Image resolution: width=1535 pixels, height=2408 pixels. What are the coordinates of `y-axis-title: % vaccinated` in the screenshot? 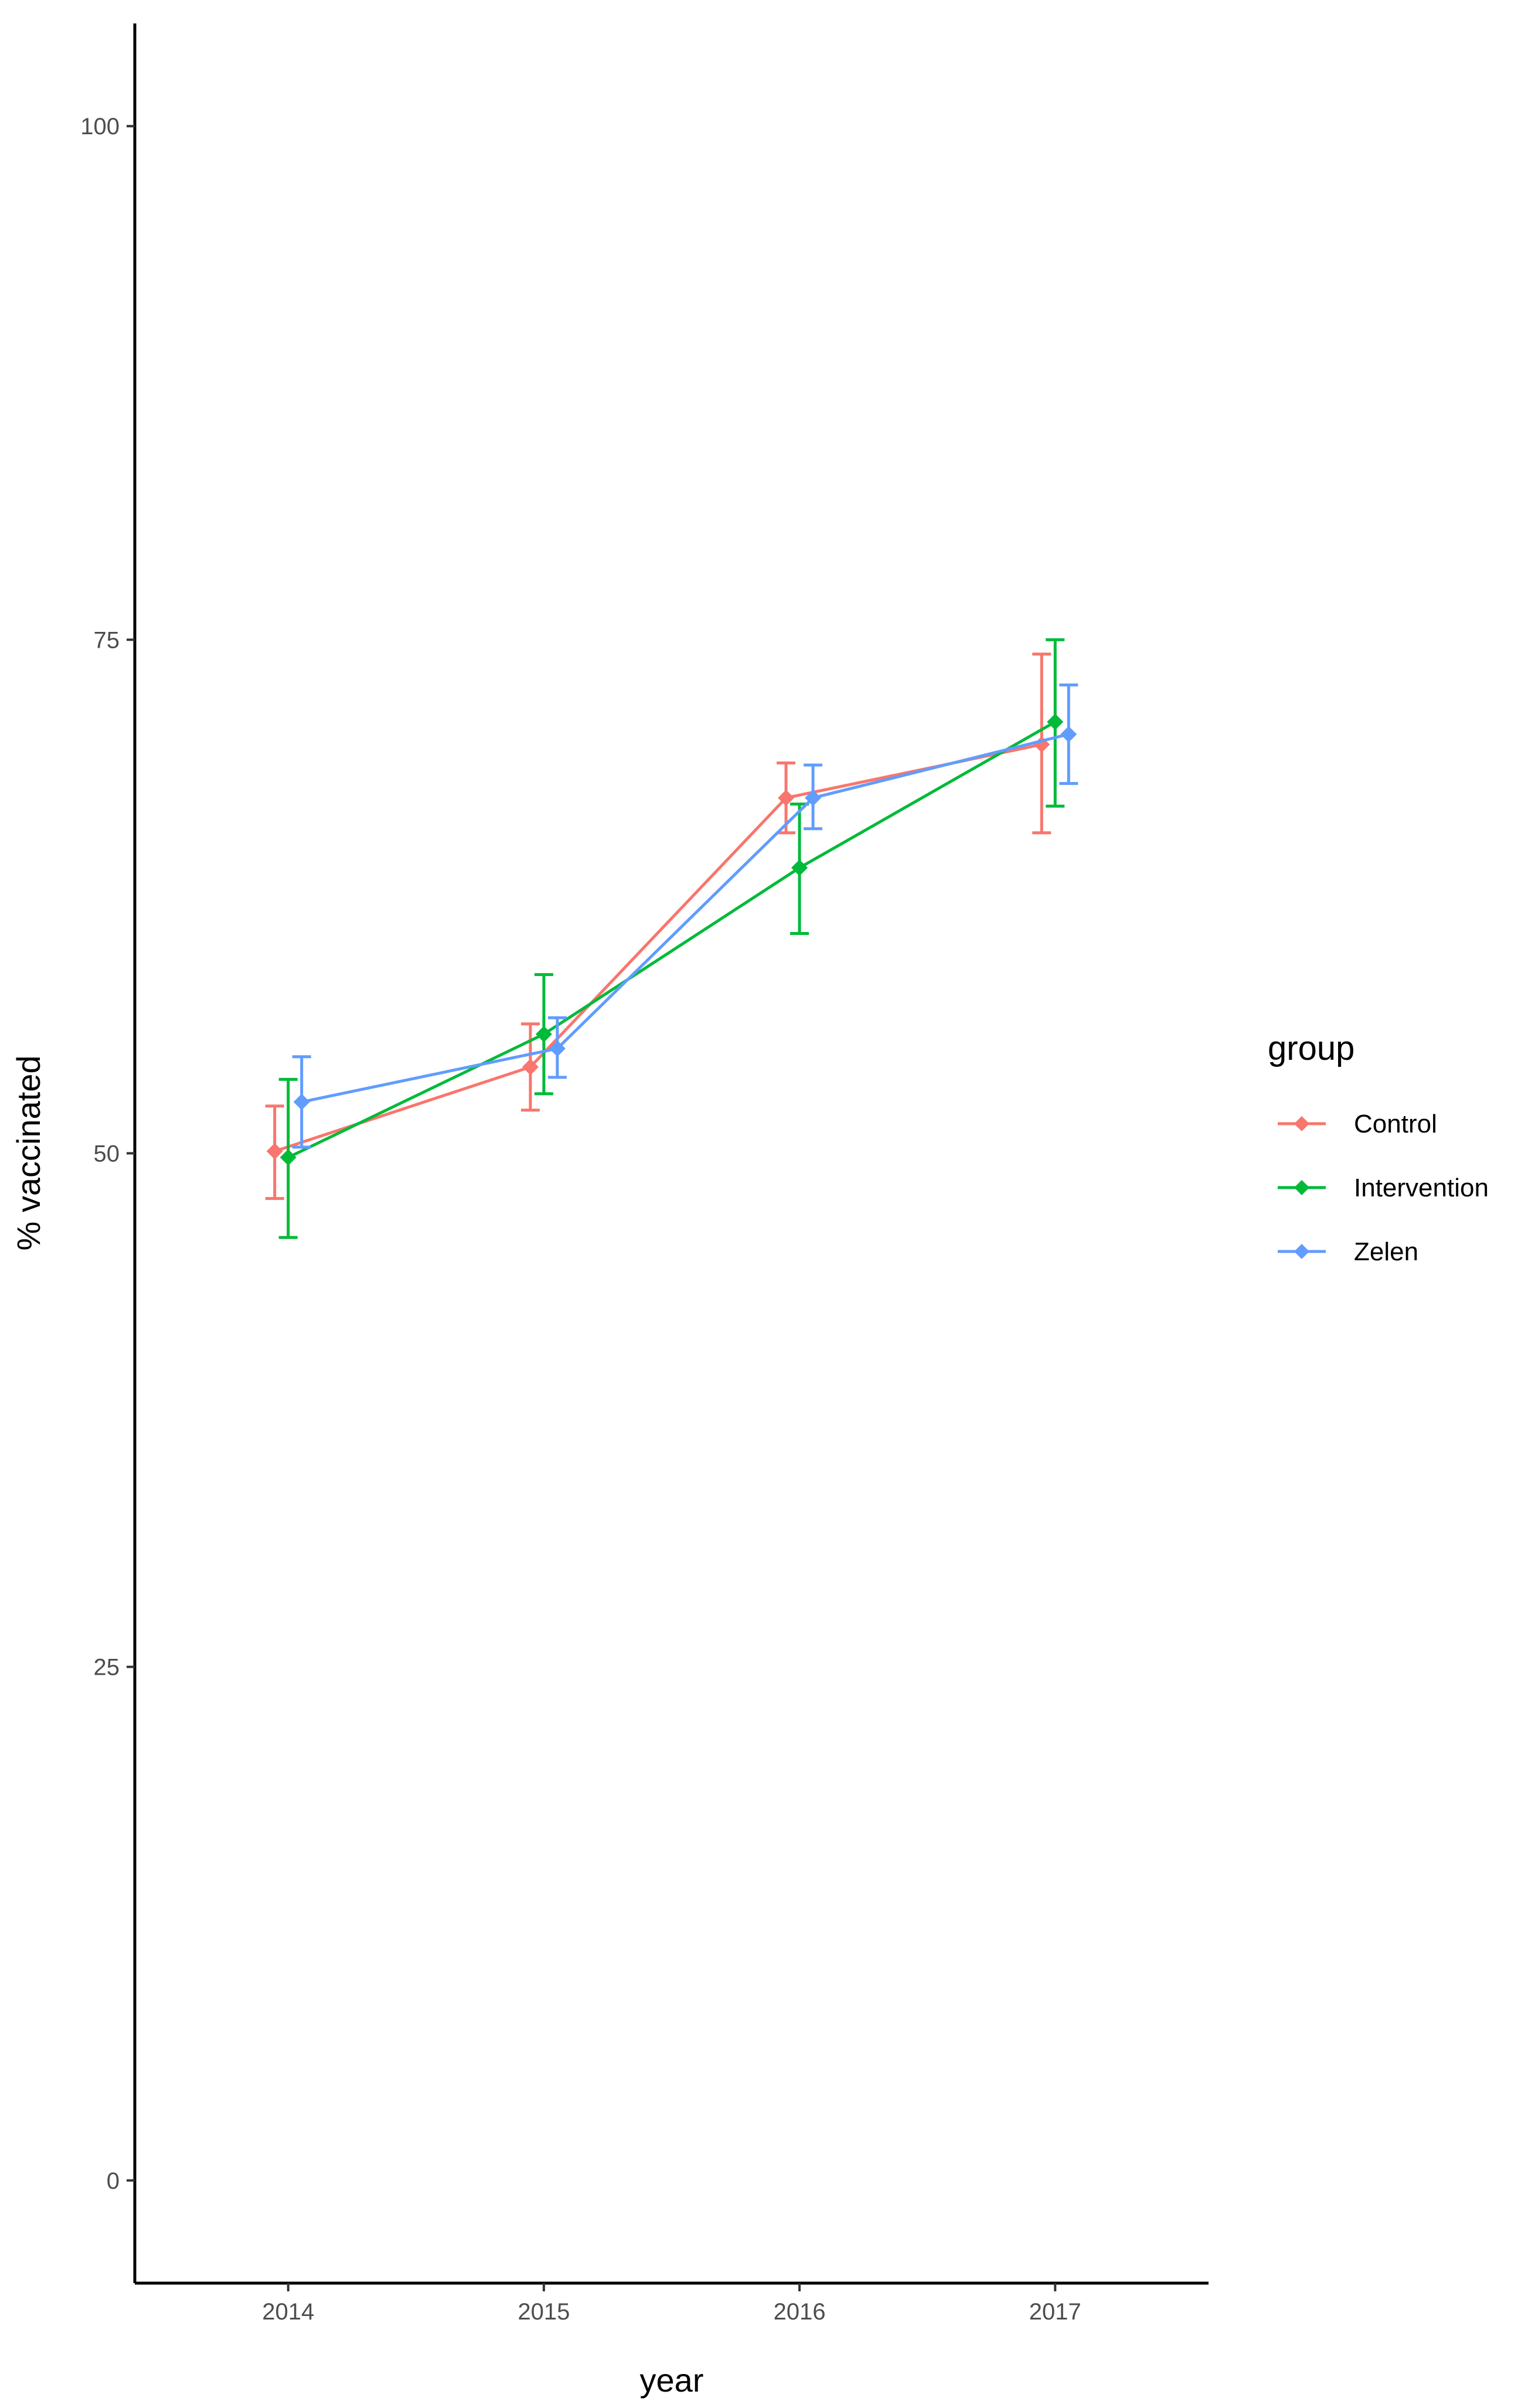 It's located at (28, 1152).